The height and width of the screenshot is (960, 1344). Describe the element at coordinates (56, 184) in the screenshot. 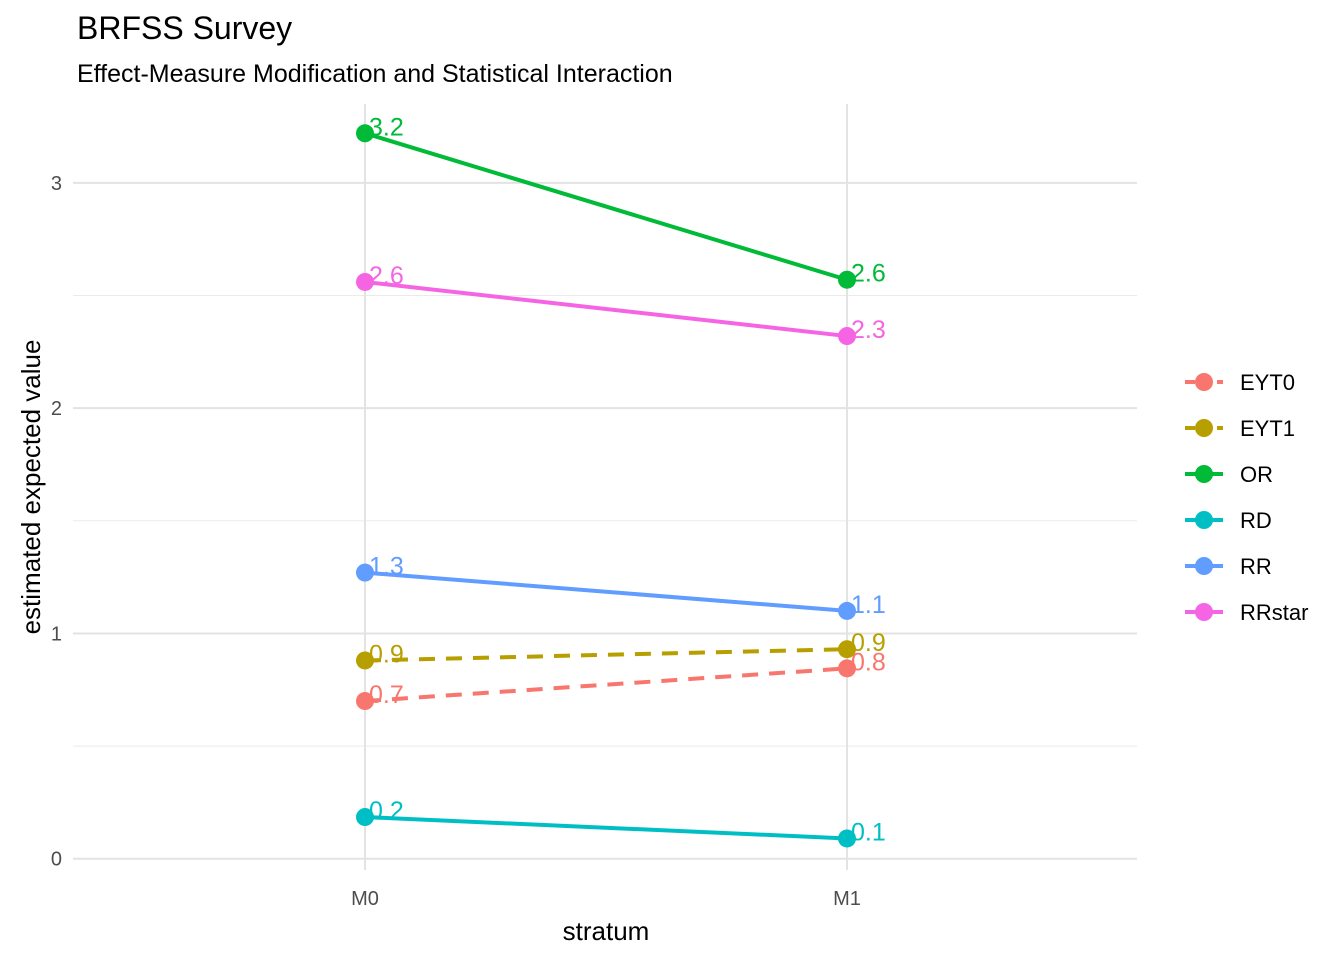

I see `y-tick-label: 3` at that location.